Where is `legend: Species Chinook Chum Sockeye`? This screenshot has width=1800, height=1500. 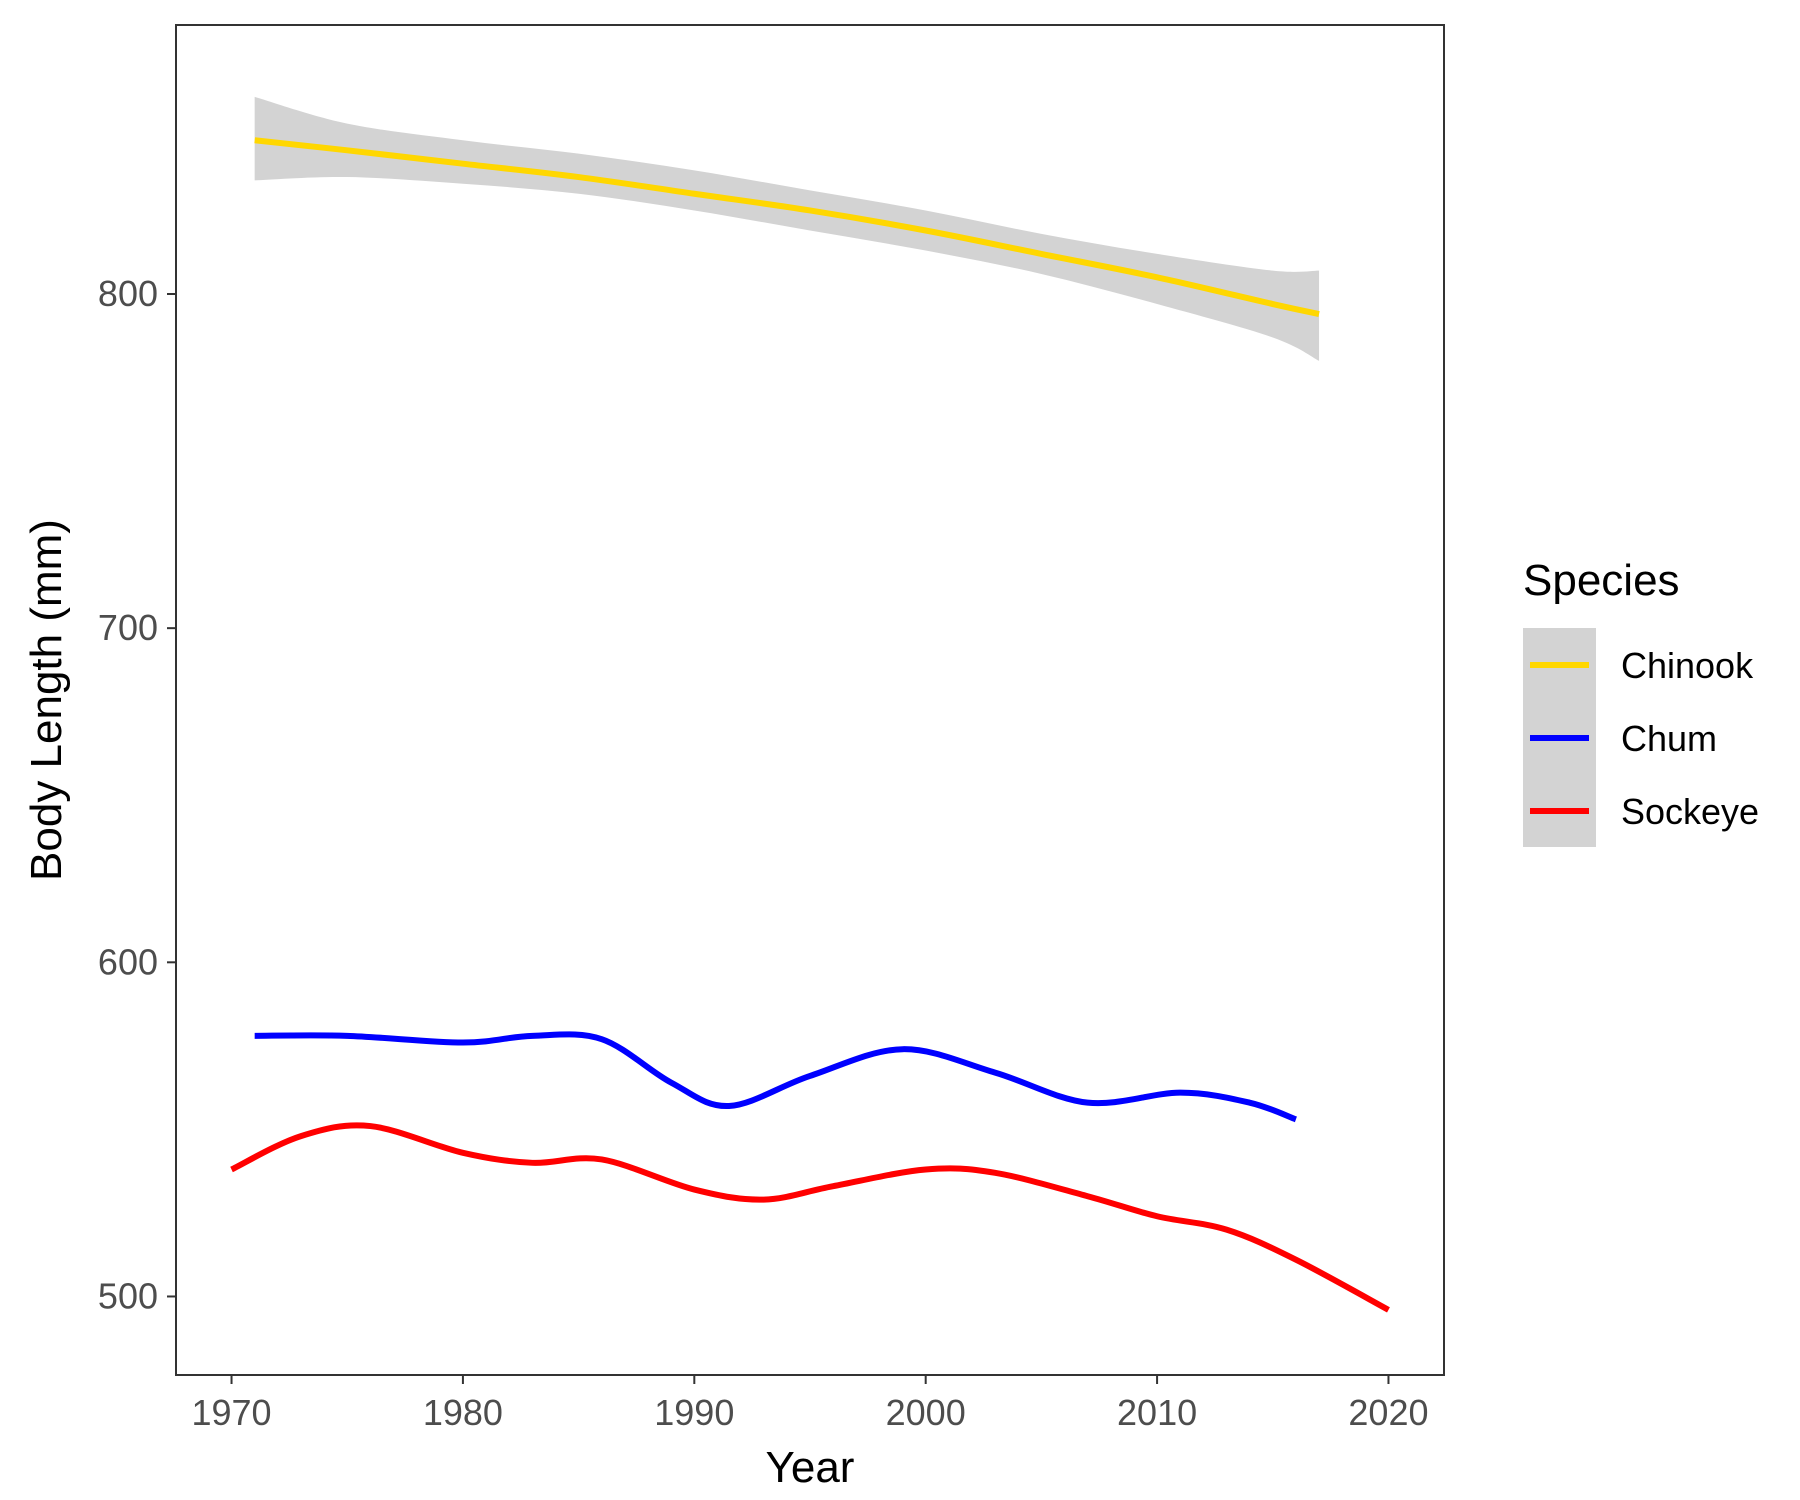 legend: Species Chinook Chum Sockeye is located at coordinates (1641, 701).